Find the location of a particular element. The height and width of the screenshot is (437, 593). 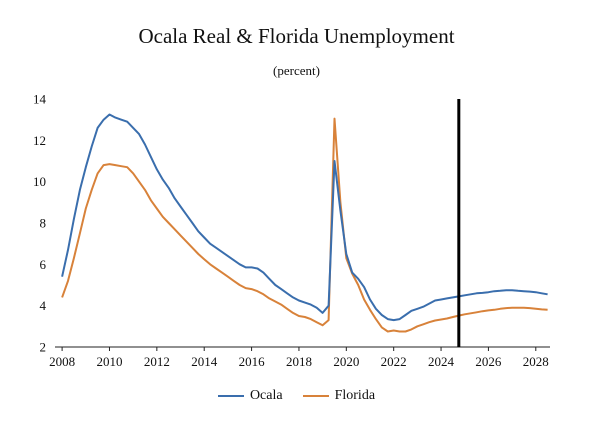

legend-item-ocala: Ocala is located at coordinates (250, 396).